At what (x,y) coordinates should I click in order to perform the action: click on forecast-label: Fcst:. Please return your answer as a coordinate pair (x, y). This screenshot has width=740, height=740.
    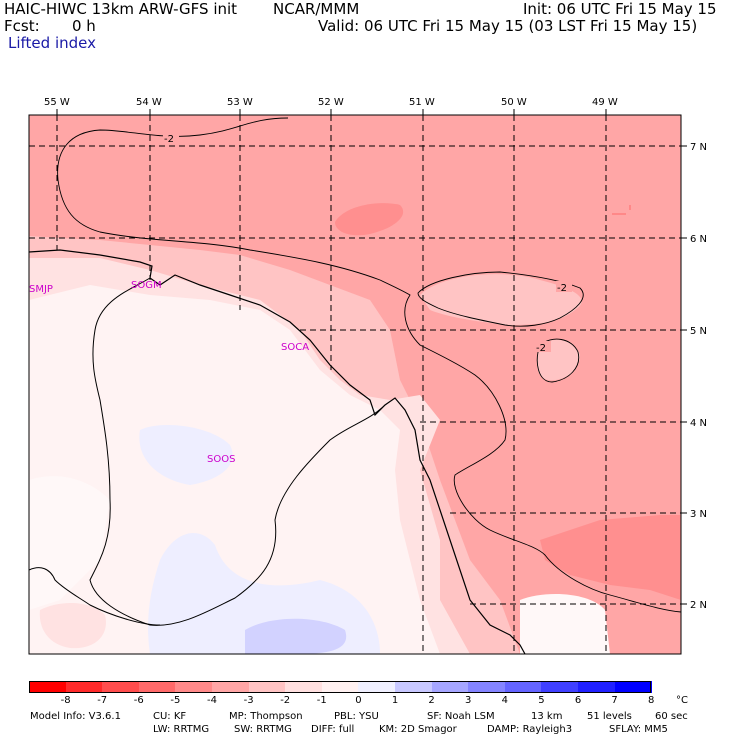
    Looking at the image, I should click on (22, 26).